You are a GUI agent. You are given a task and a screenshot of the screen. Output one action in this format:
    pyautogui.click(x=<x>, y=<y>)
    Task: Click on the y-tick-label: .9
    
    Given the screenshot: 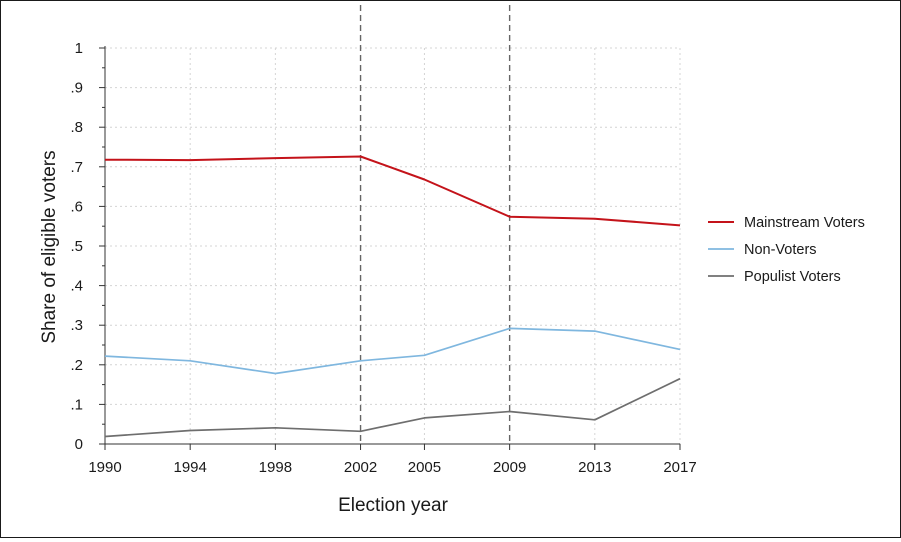 What is the action you would take?
    pyautogui.click(x=76, y=88)
    